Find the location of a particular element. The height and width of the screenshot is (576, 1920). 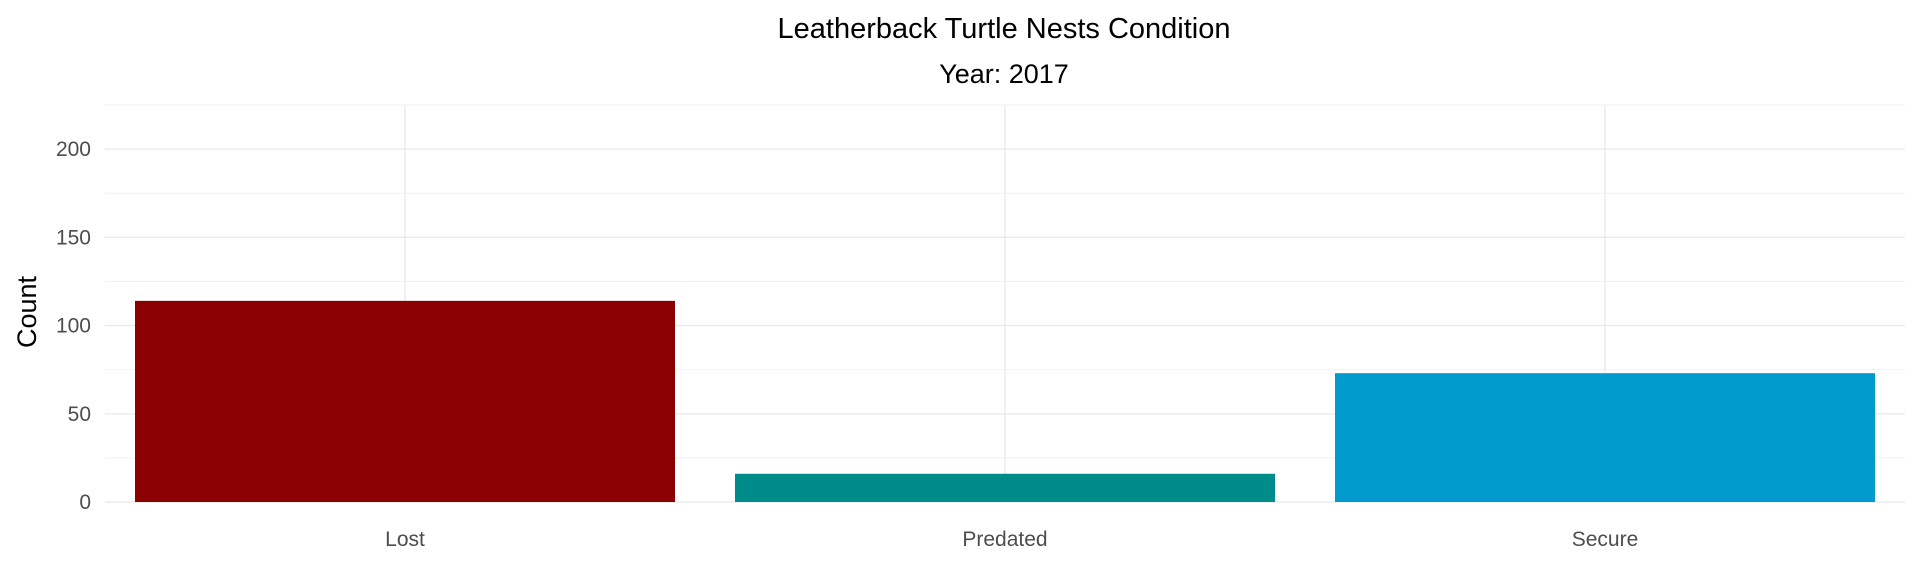

x-axis-ticks: Lost Predated Secure is located at coordinates (1011, 539).